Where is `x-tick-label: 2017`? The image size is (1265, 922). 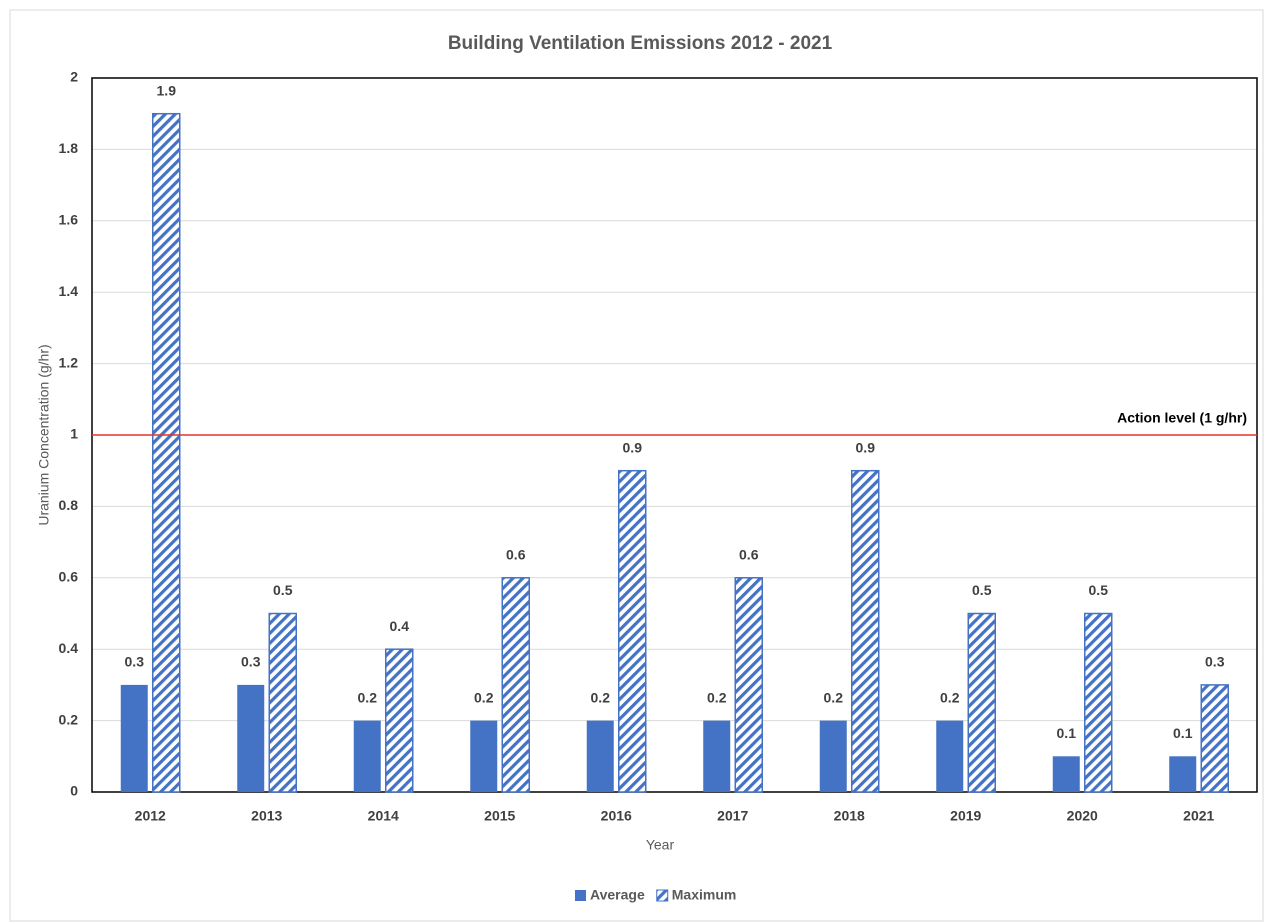
x-tick-label: 2017 is located at coordinates (732, 816).